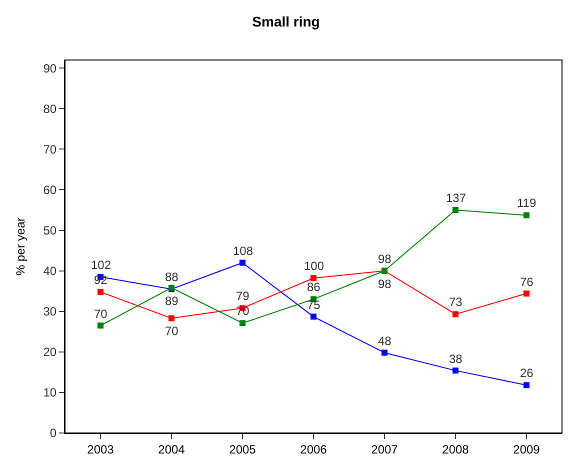 Image resolution: width=572 pixels, height=473 pixels. I want to click on y-tick-label: 20, so click(50, 352).